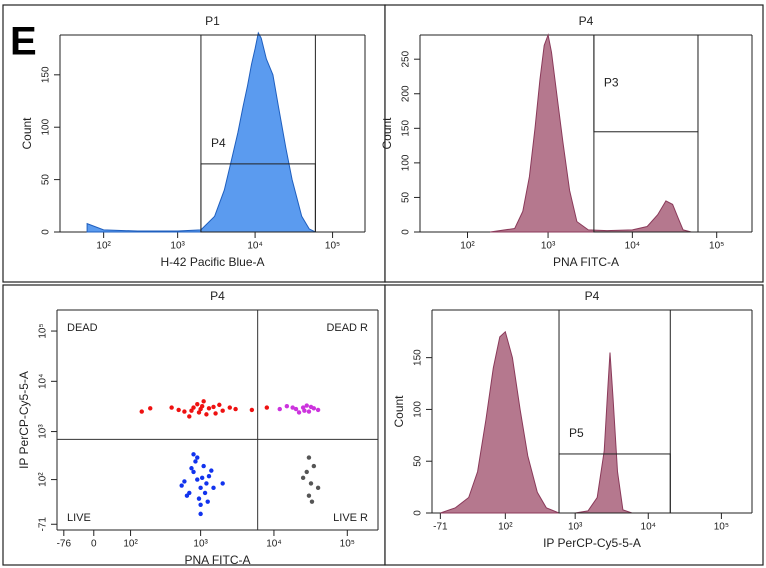 The height and width of the screenshot is (568, 766). I want to click on chart-title: P1, so click(212, 21).